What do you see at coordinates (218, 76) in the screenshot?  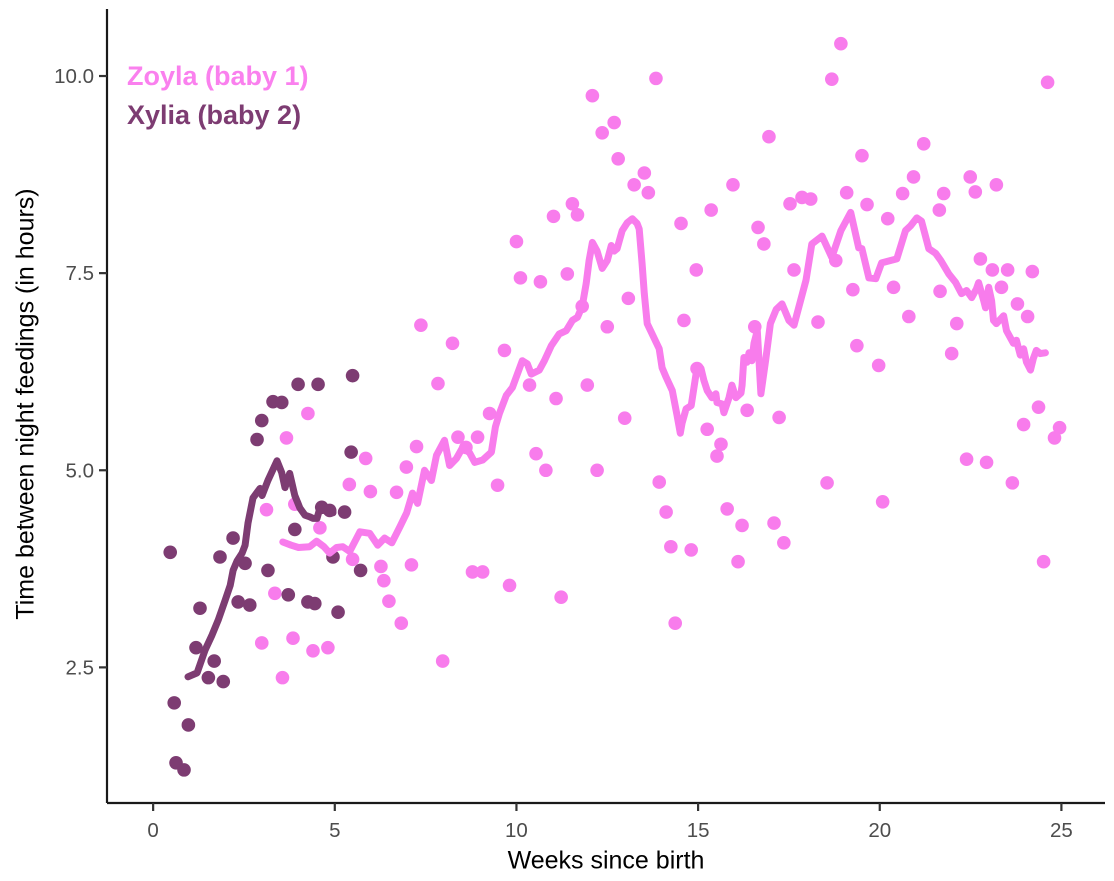 I see `legend-item-zoyla: Zoyla (baby 1)` at bounding box center [218, 76].